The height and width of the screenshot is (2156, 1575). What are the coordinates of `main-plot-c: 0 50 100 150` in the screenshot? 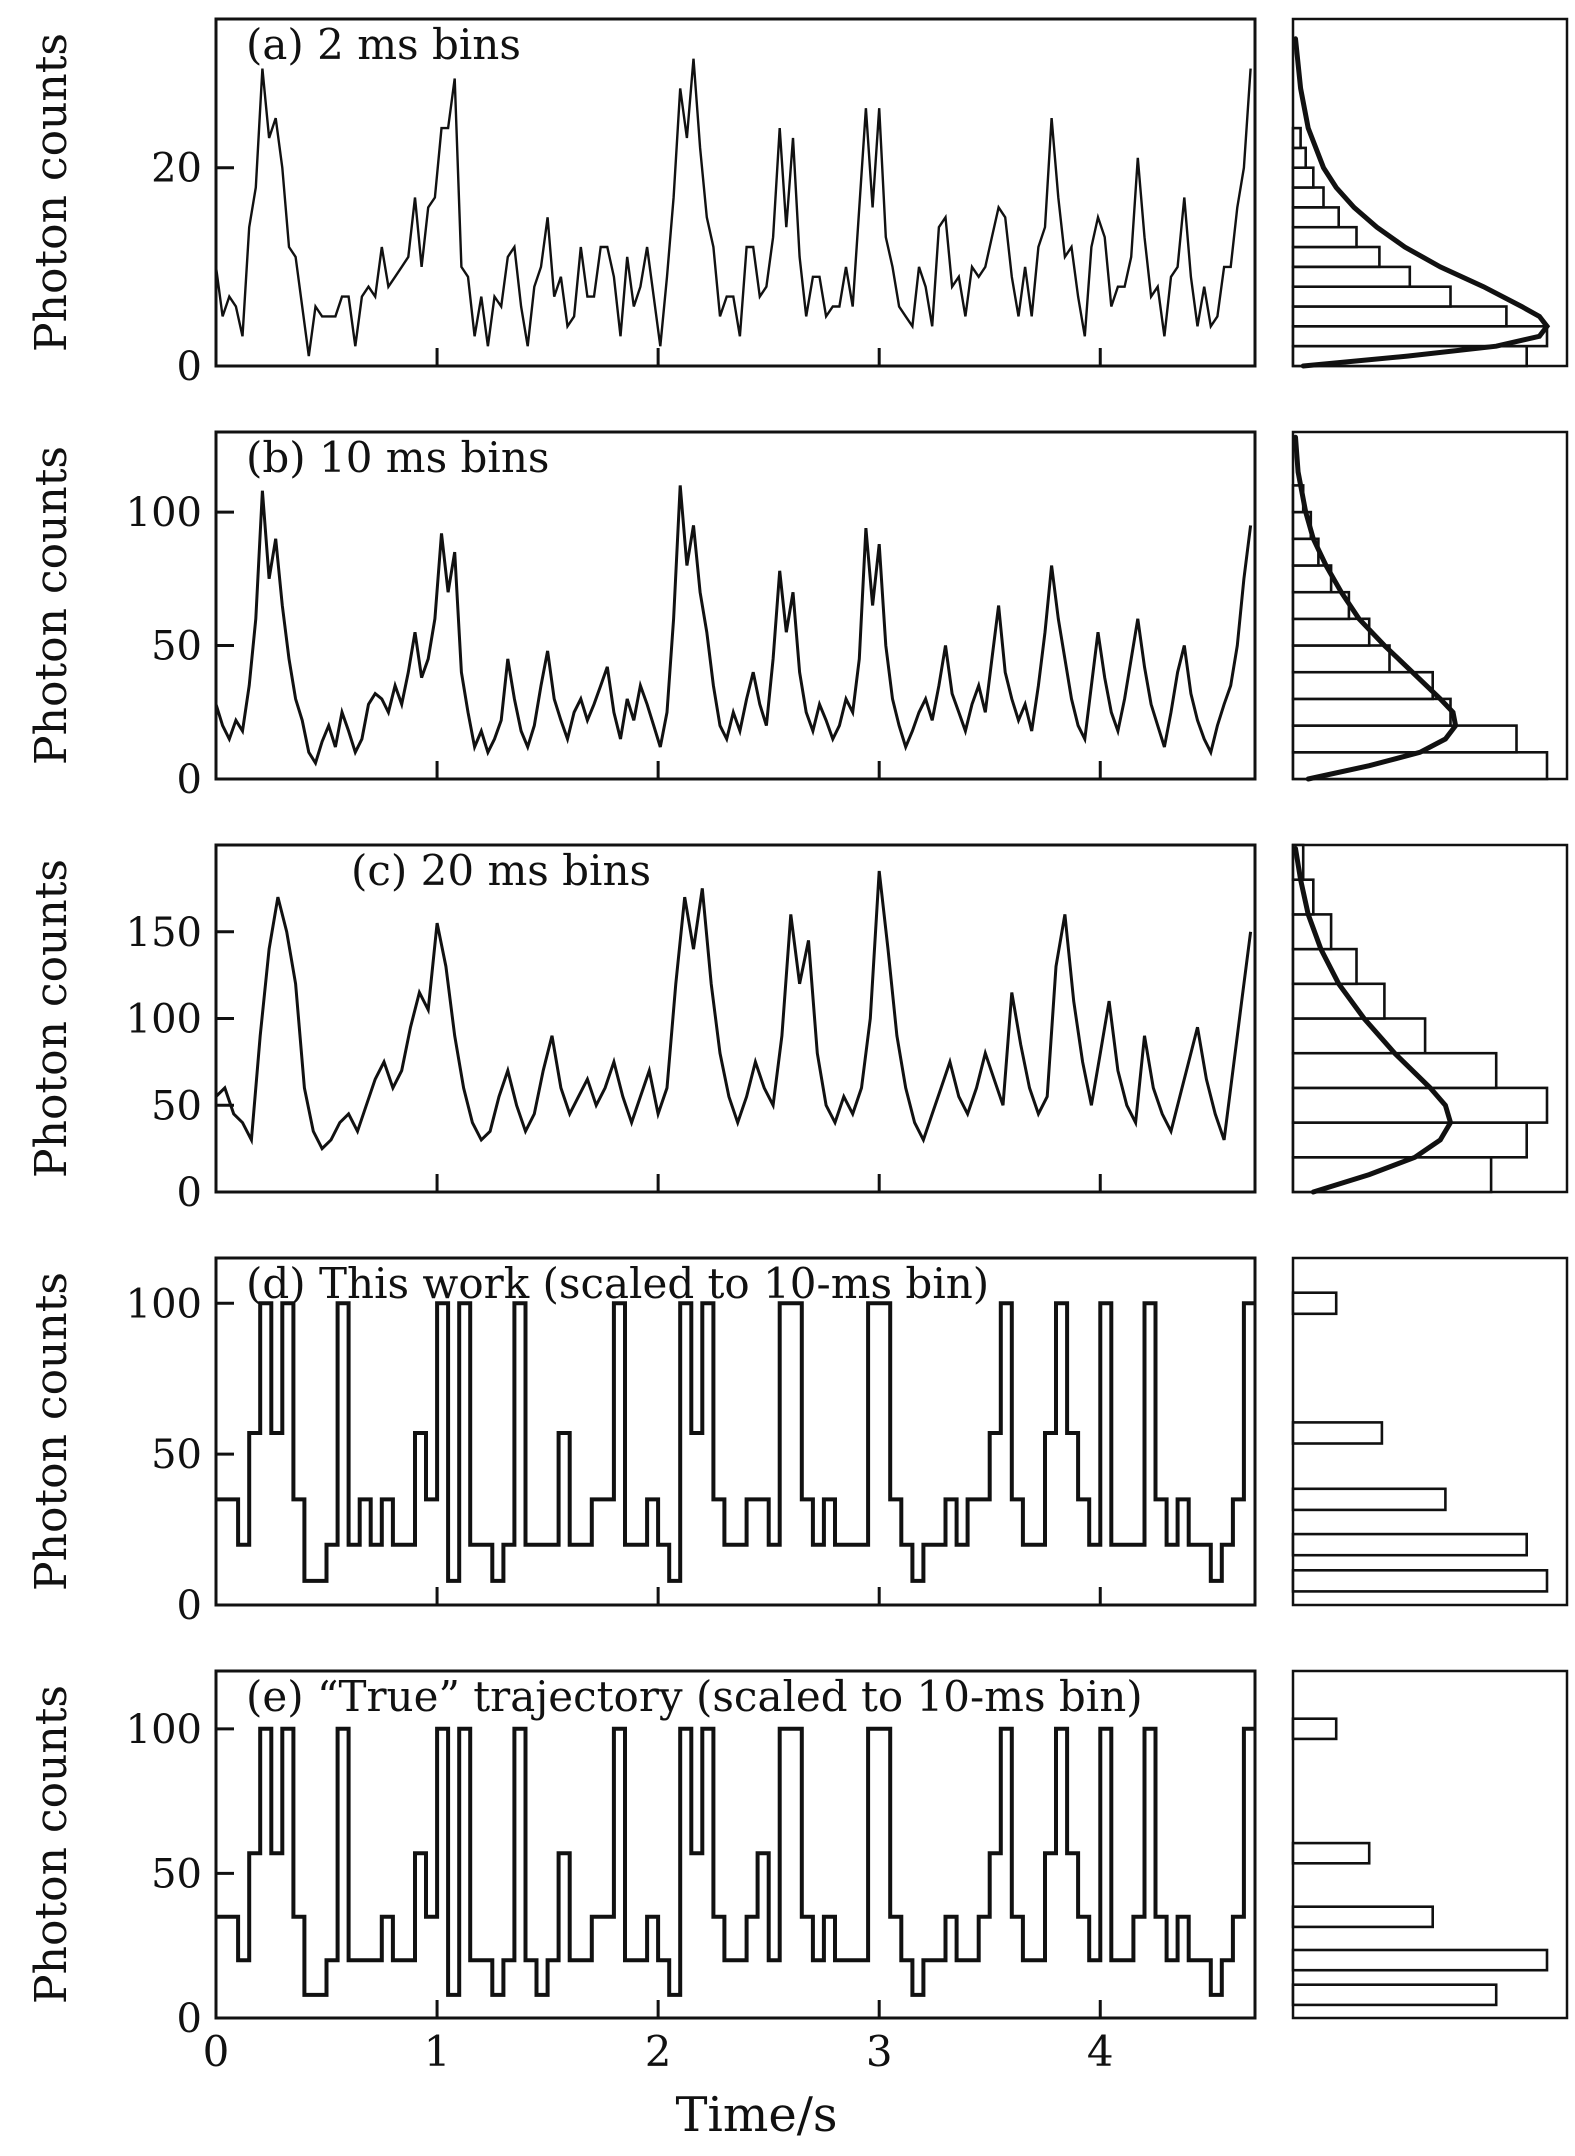 It's located at (691, 1029).